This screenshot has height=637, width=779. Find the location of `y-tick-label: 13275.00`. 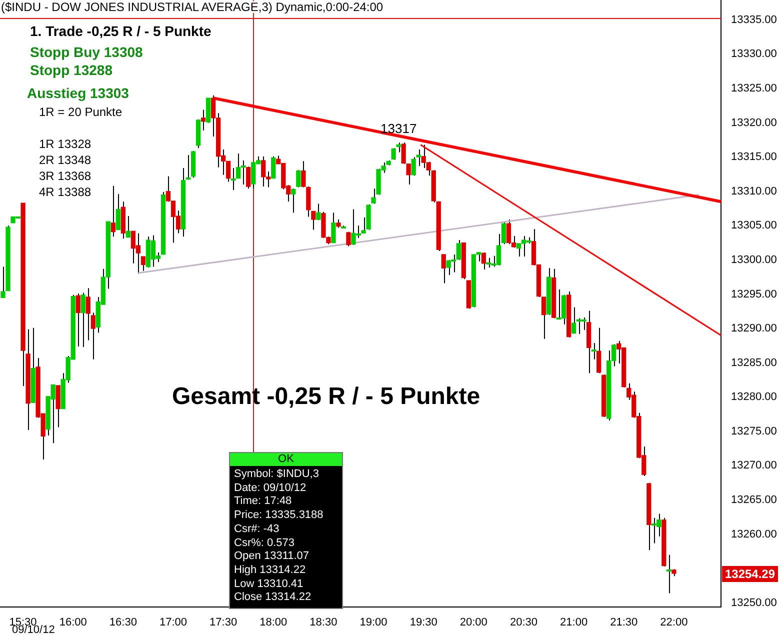

y-tick-label: 13275.00 is located at coordinates (754, 431).